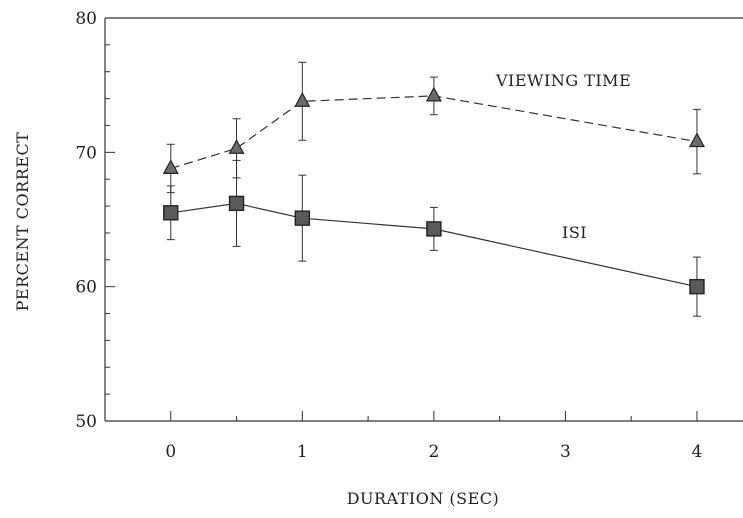 The width and height of the screenshot is (743, 518). What do you see at coordinates (563, 80) in the screenshot?
I see `series-label: VIEWING TIME` at bounding box center [563, 80].